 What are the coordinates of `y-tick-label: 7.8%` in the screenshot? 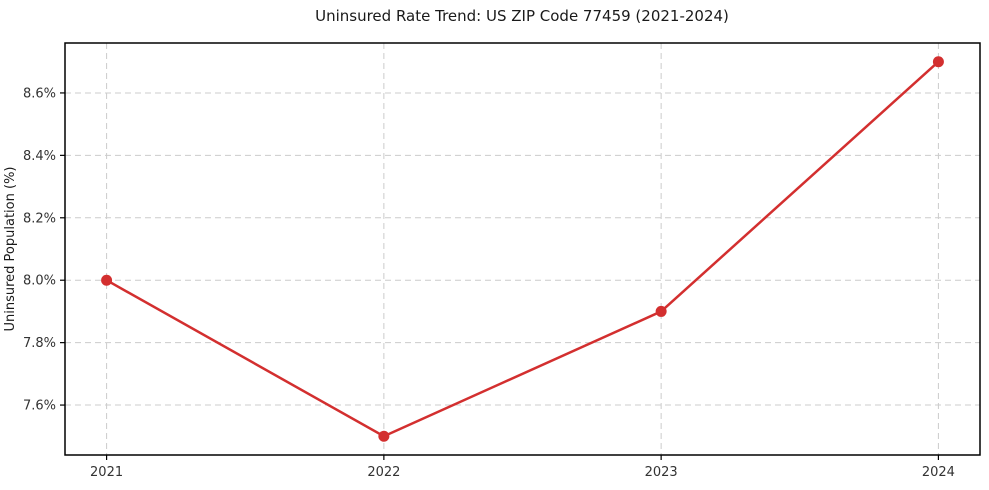 It's located at (39, 343).